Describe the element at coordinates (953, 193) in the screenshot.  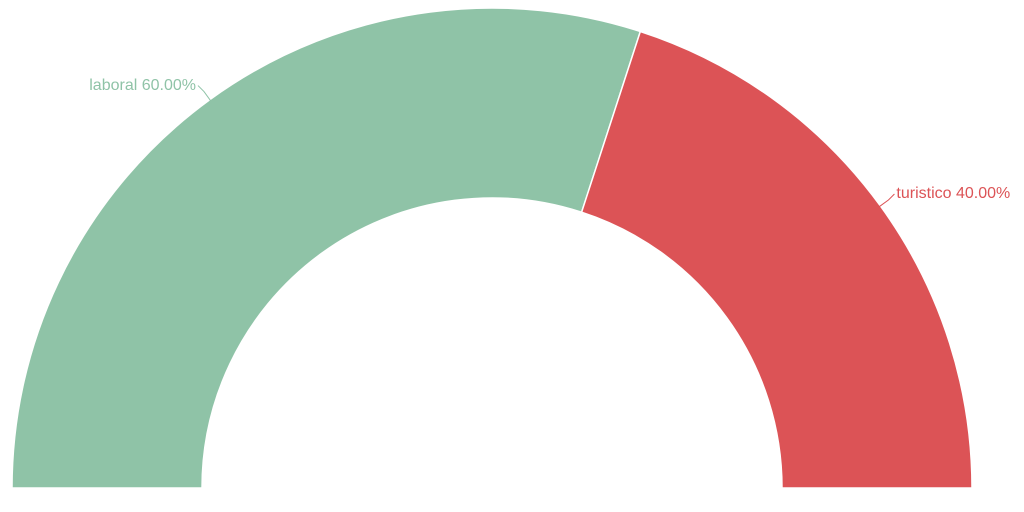
I see `label-turistico: turistico 40.00%` at that location.